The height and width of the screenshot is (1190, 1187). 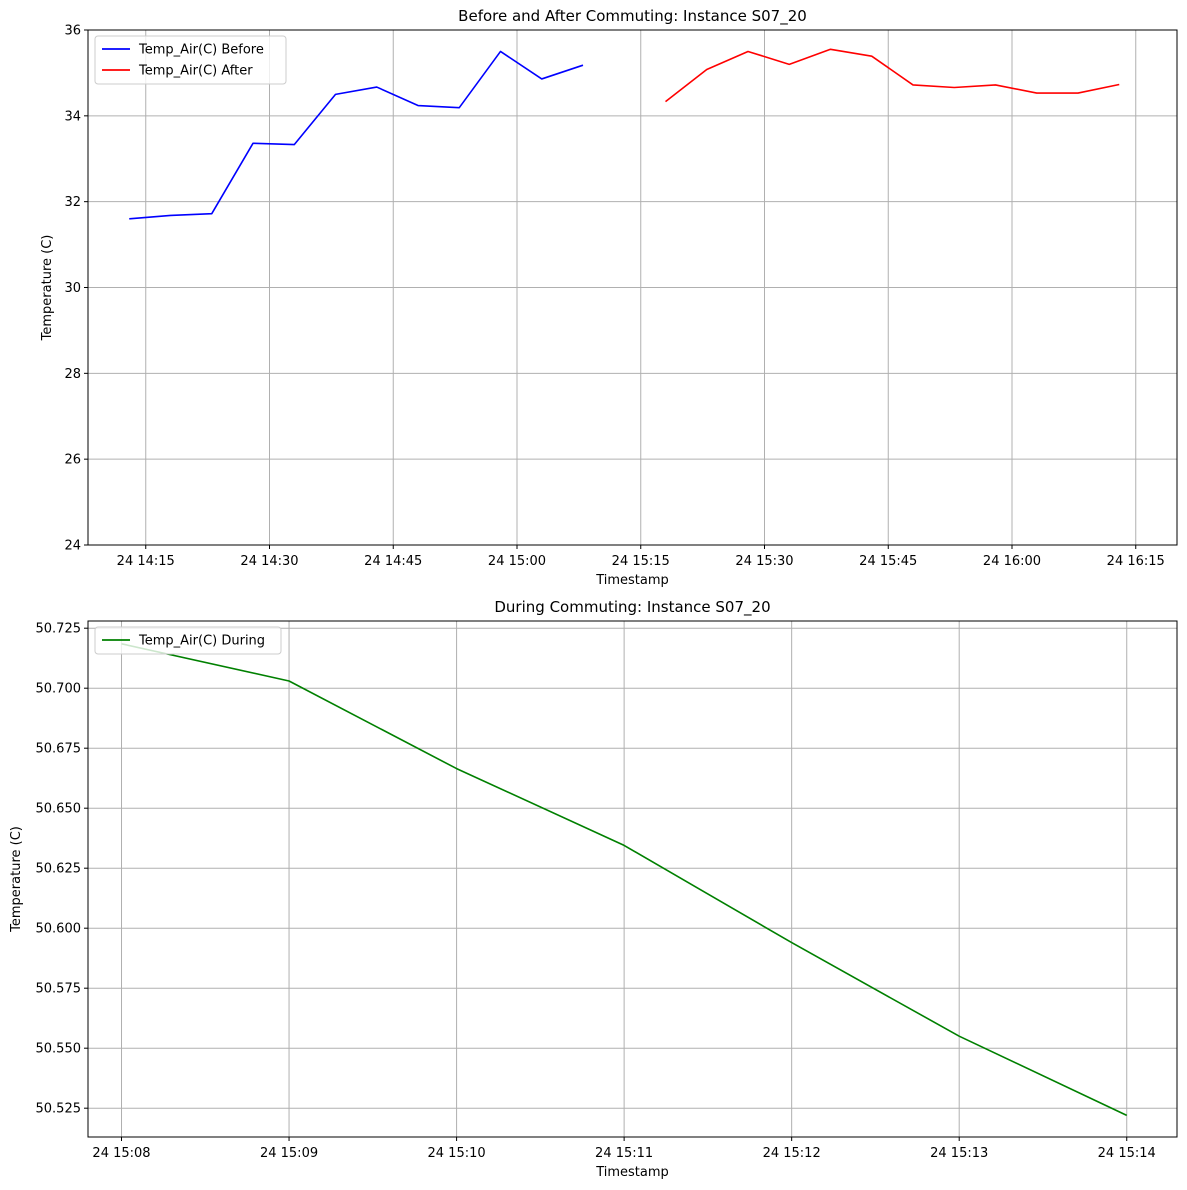 What do you see at coordinates (201, 641) in the screenshot?
I see `legend-label: Temp_Air(C) During` at bounding box center [201, 641].